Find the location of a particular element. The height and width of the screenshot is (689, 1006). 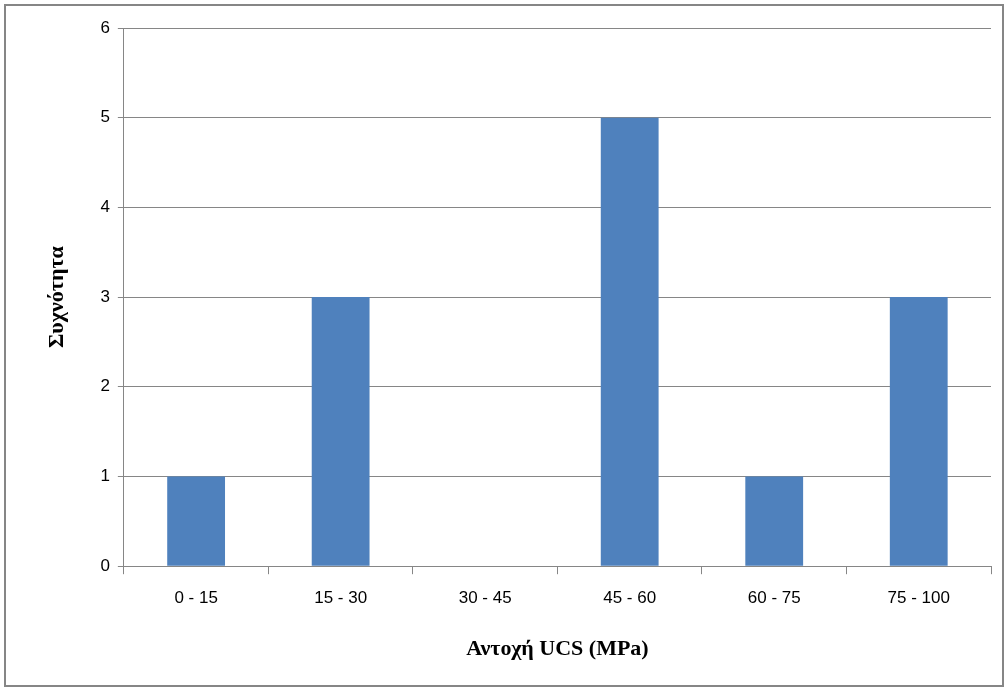

x-tick-label: 60 - 75 is located at coordinates (774, 598).